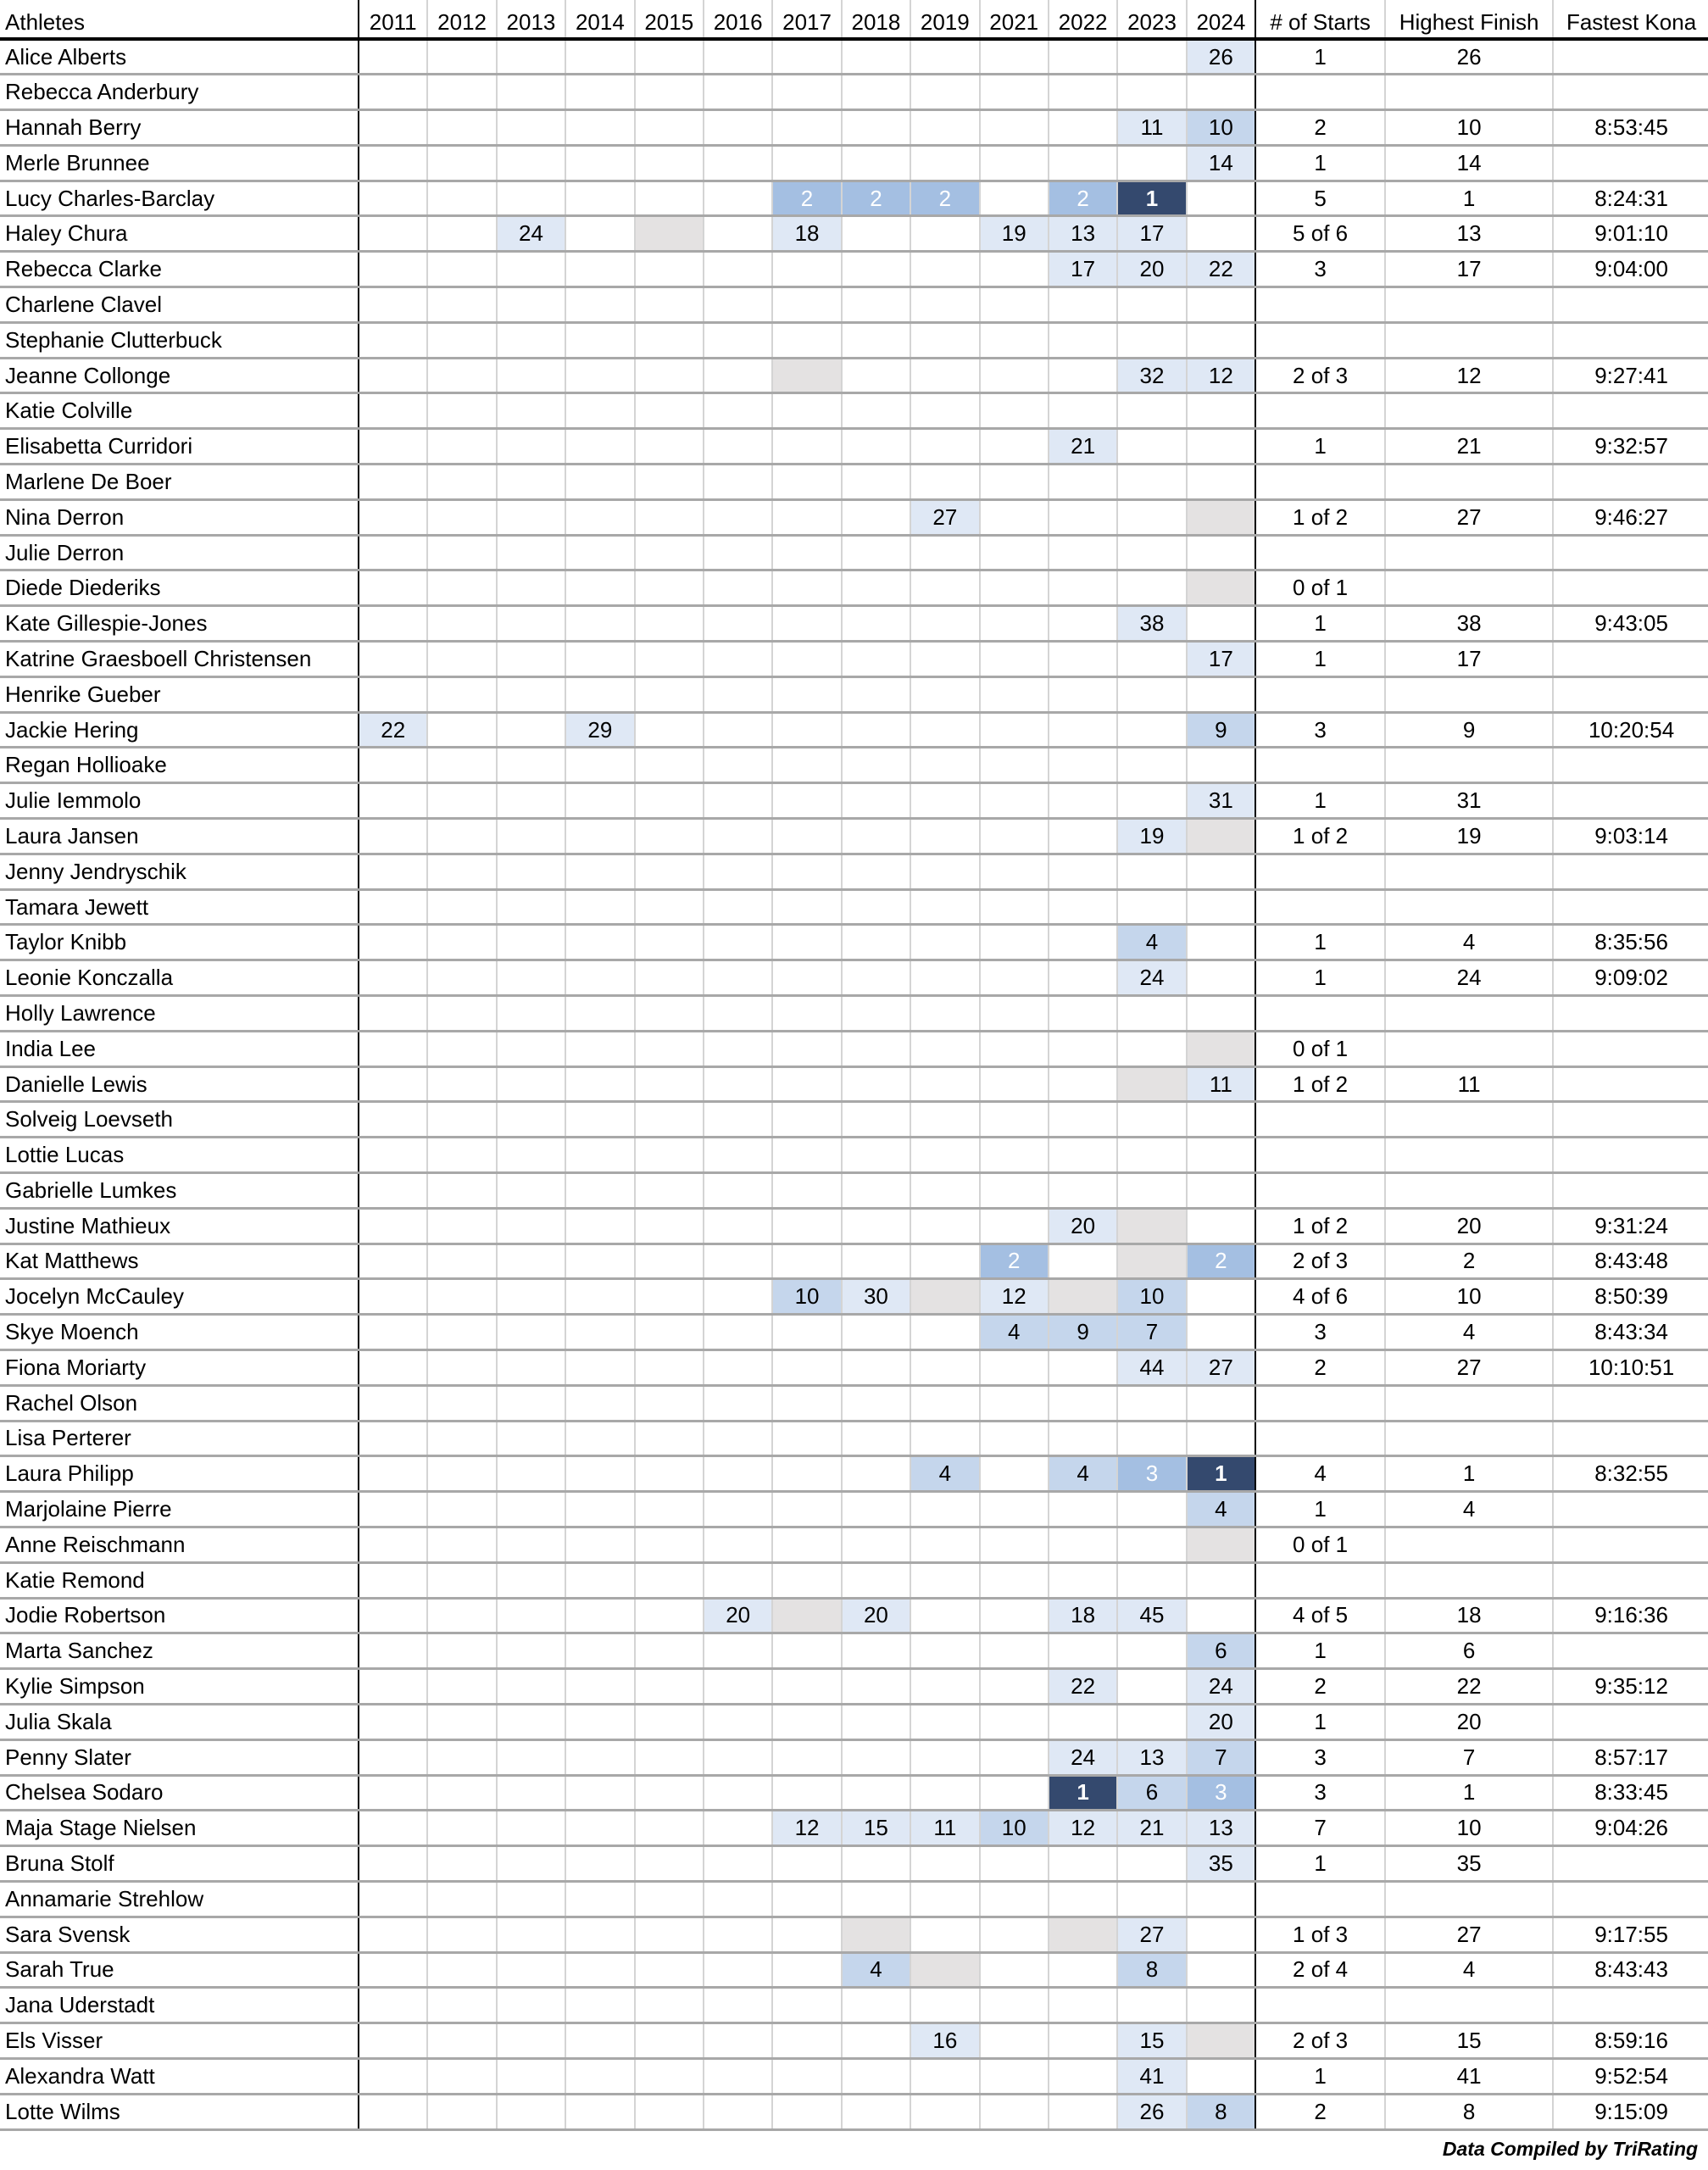 Image resolution: width=1708 pixels, height=2170 pixels. Describe the element at coordinates (1630, 695) in the screenshot. I see `fastest-kona-time` at that location.